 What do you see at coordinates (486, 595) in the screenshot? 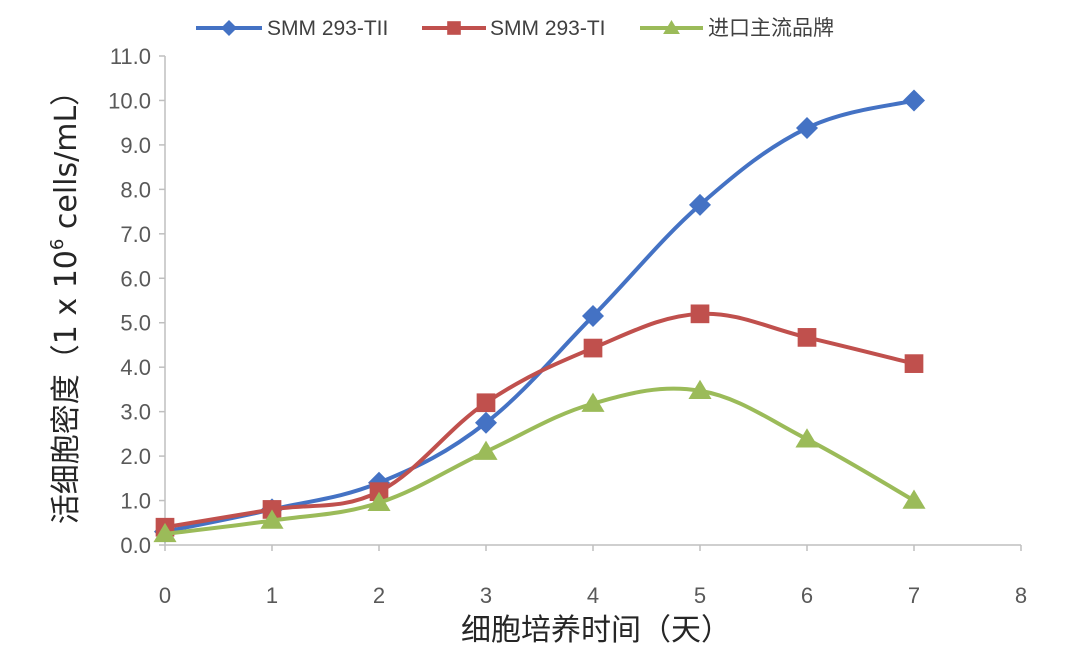
I see `x-tick-label: 3` at bounding box center [486, 595].